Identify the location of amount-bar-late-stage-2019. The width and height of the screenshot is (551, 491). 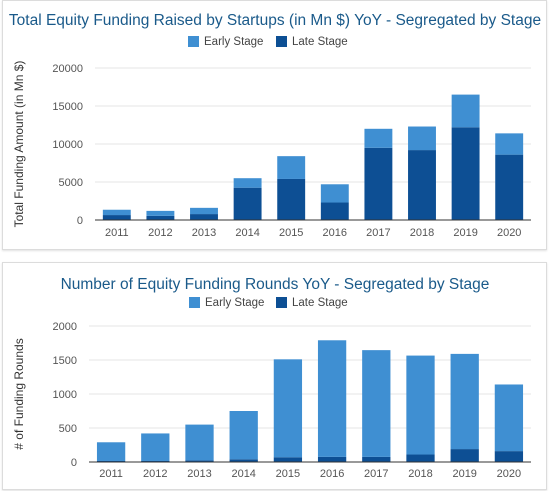
(465, 173).